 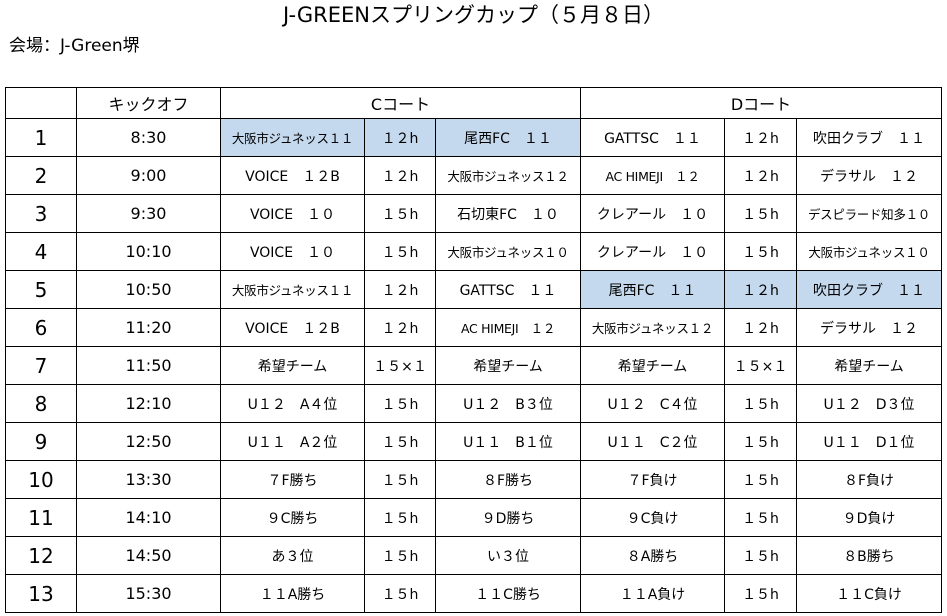 I want to click on match-number: 13, so click(x=41, y=593).